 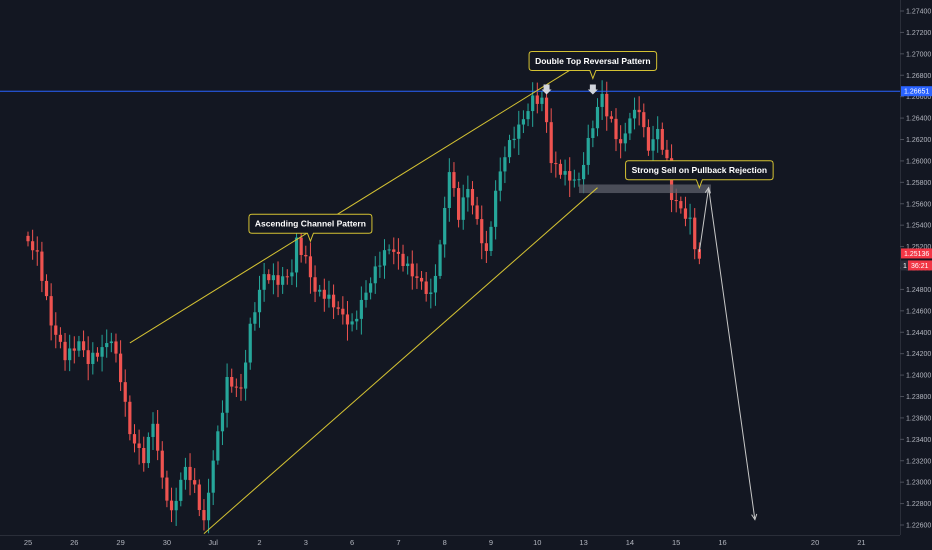 What do you see at coordinates (918, 226) in the screenshot?
I see `price-axis-label: 1.25400` at bounding box center [918, 226].